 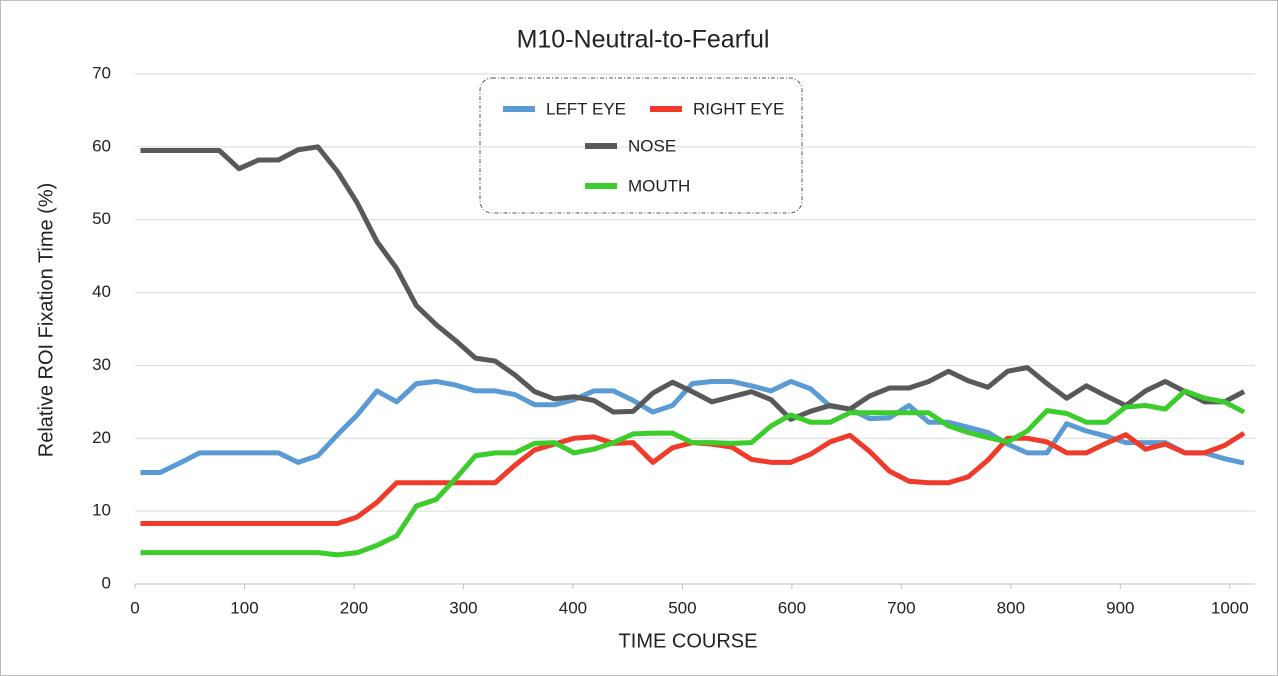 What do you see at coordinates (1011, 607) in the screenshot?
I see `x-tick-label: 800` at bounding box center [1011, 607].